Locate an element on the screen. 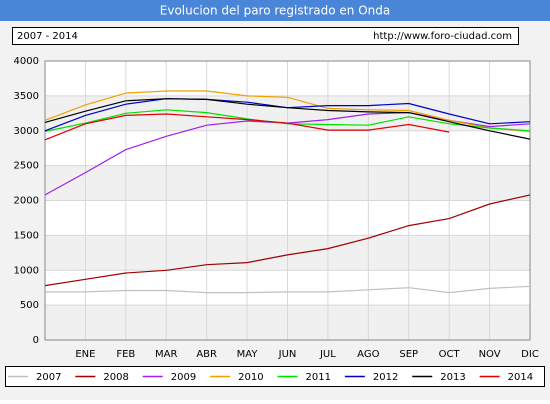  x-tick-label: MAR is located at coordinates (166, 354).